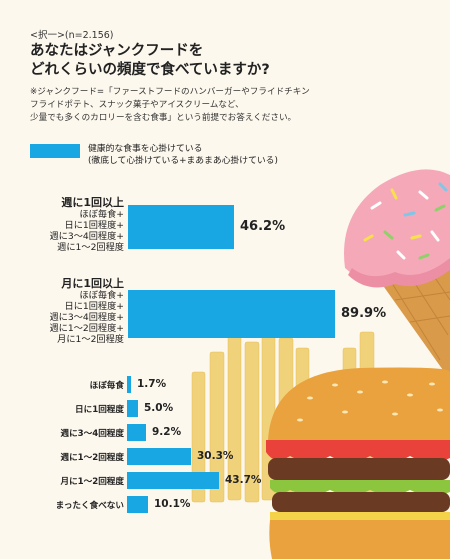  What do you see at coordinates (106, 386) in the screenshot?
I see `category-label: ほぼ毎食` at bounding box center [106, 386].